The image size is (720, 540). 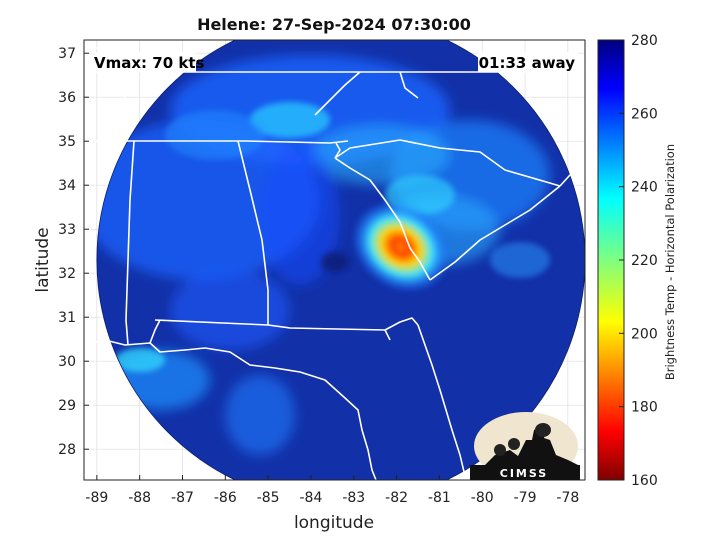 I want to click on y-tick-label: 37, so click(x=67, y=54).